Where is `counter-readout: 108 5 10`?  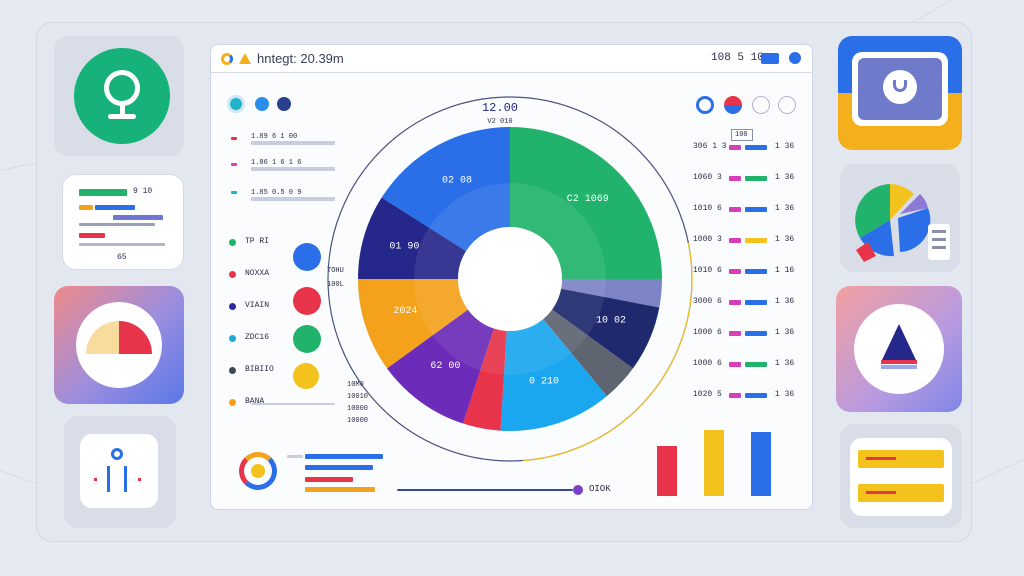
counter-readout: 108 5 10 is located at coordinates (737, 58).